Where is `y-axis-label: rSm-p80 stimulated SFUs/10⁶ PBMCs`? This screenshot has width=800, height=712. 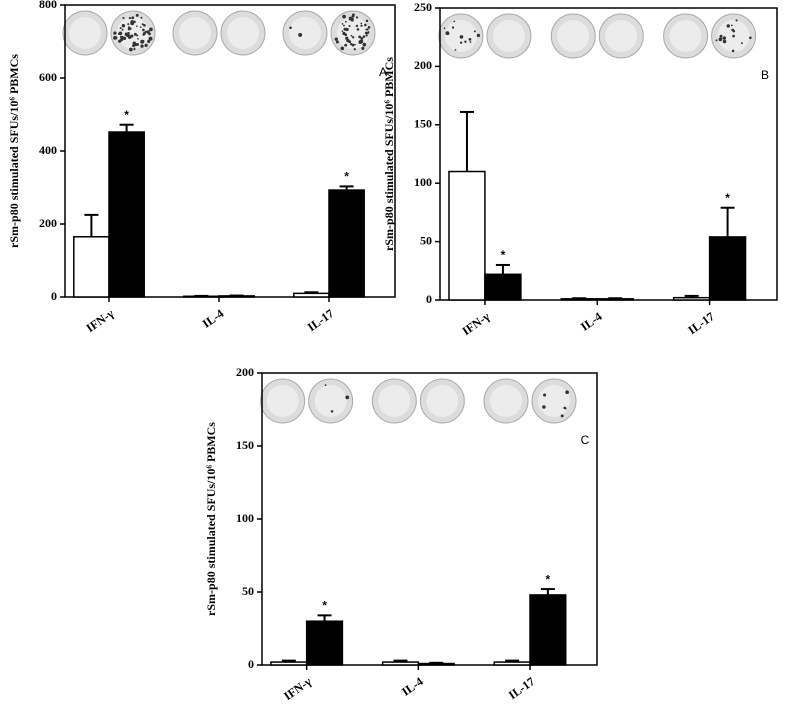
y-axis-label: rSm-p80 stimulated SFUs/10⁶ PBMCs is located at coordinates (211, 519).